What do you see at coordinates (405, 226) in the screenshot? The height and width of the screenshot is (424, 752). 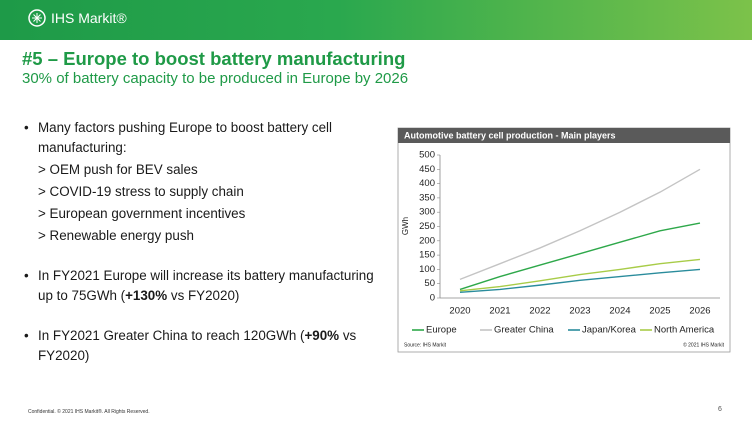 I see `y-axis-label: GWh` at bounding box center [405, 226].